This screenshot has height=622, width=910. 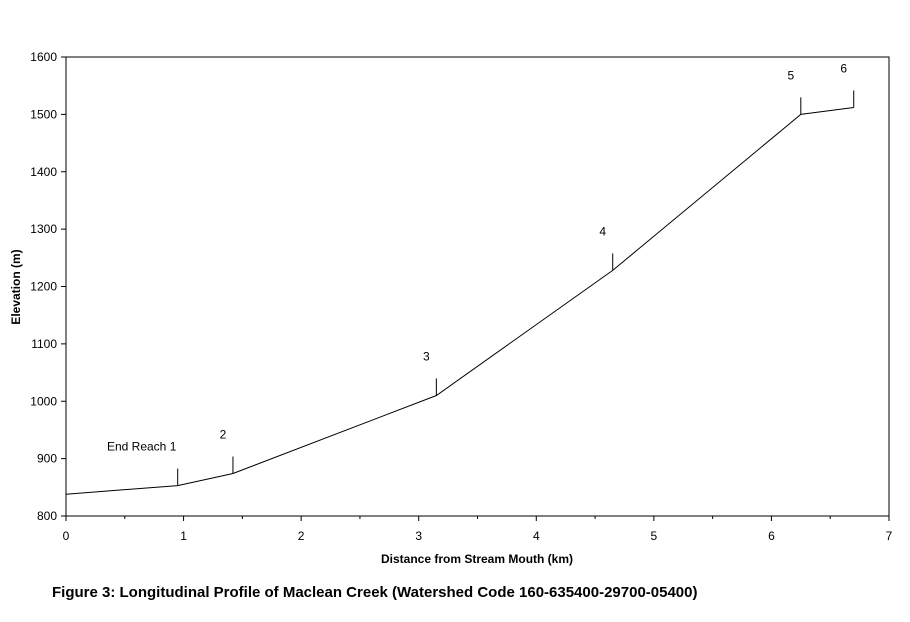 I want to click on x-tick-label: 3, so click(x=418, y=536).